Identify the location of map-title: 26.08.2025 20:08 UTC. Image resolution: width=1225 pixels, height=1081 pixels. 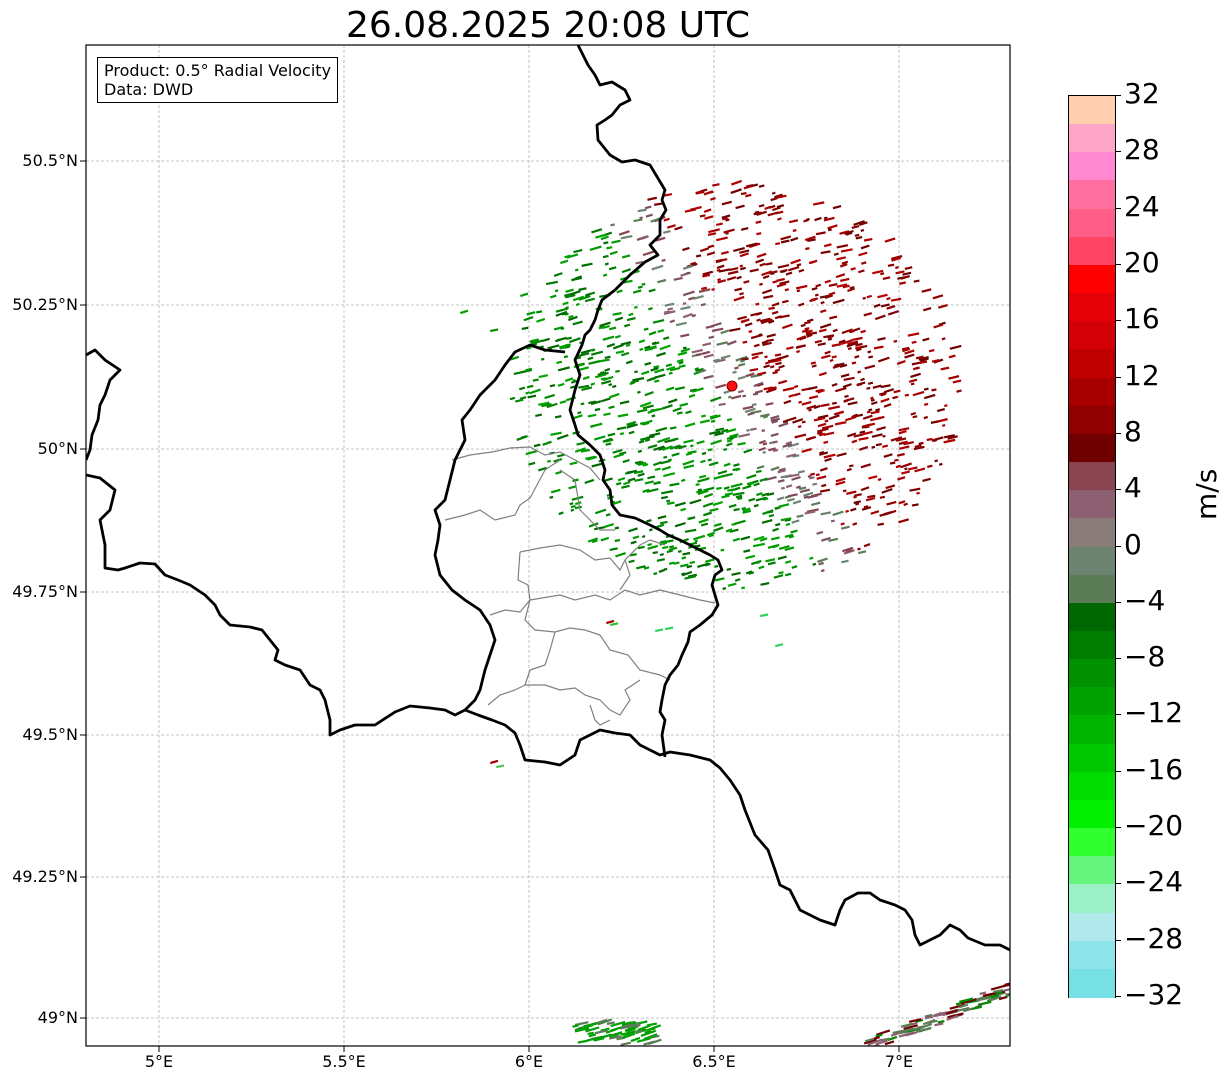
(548, 25).